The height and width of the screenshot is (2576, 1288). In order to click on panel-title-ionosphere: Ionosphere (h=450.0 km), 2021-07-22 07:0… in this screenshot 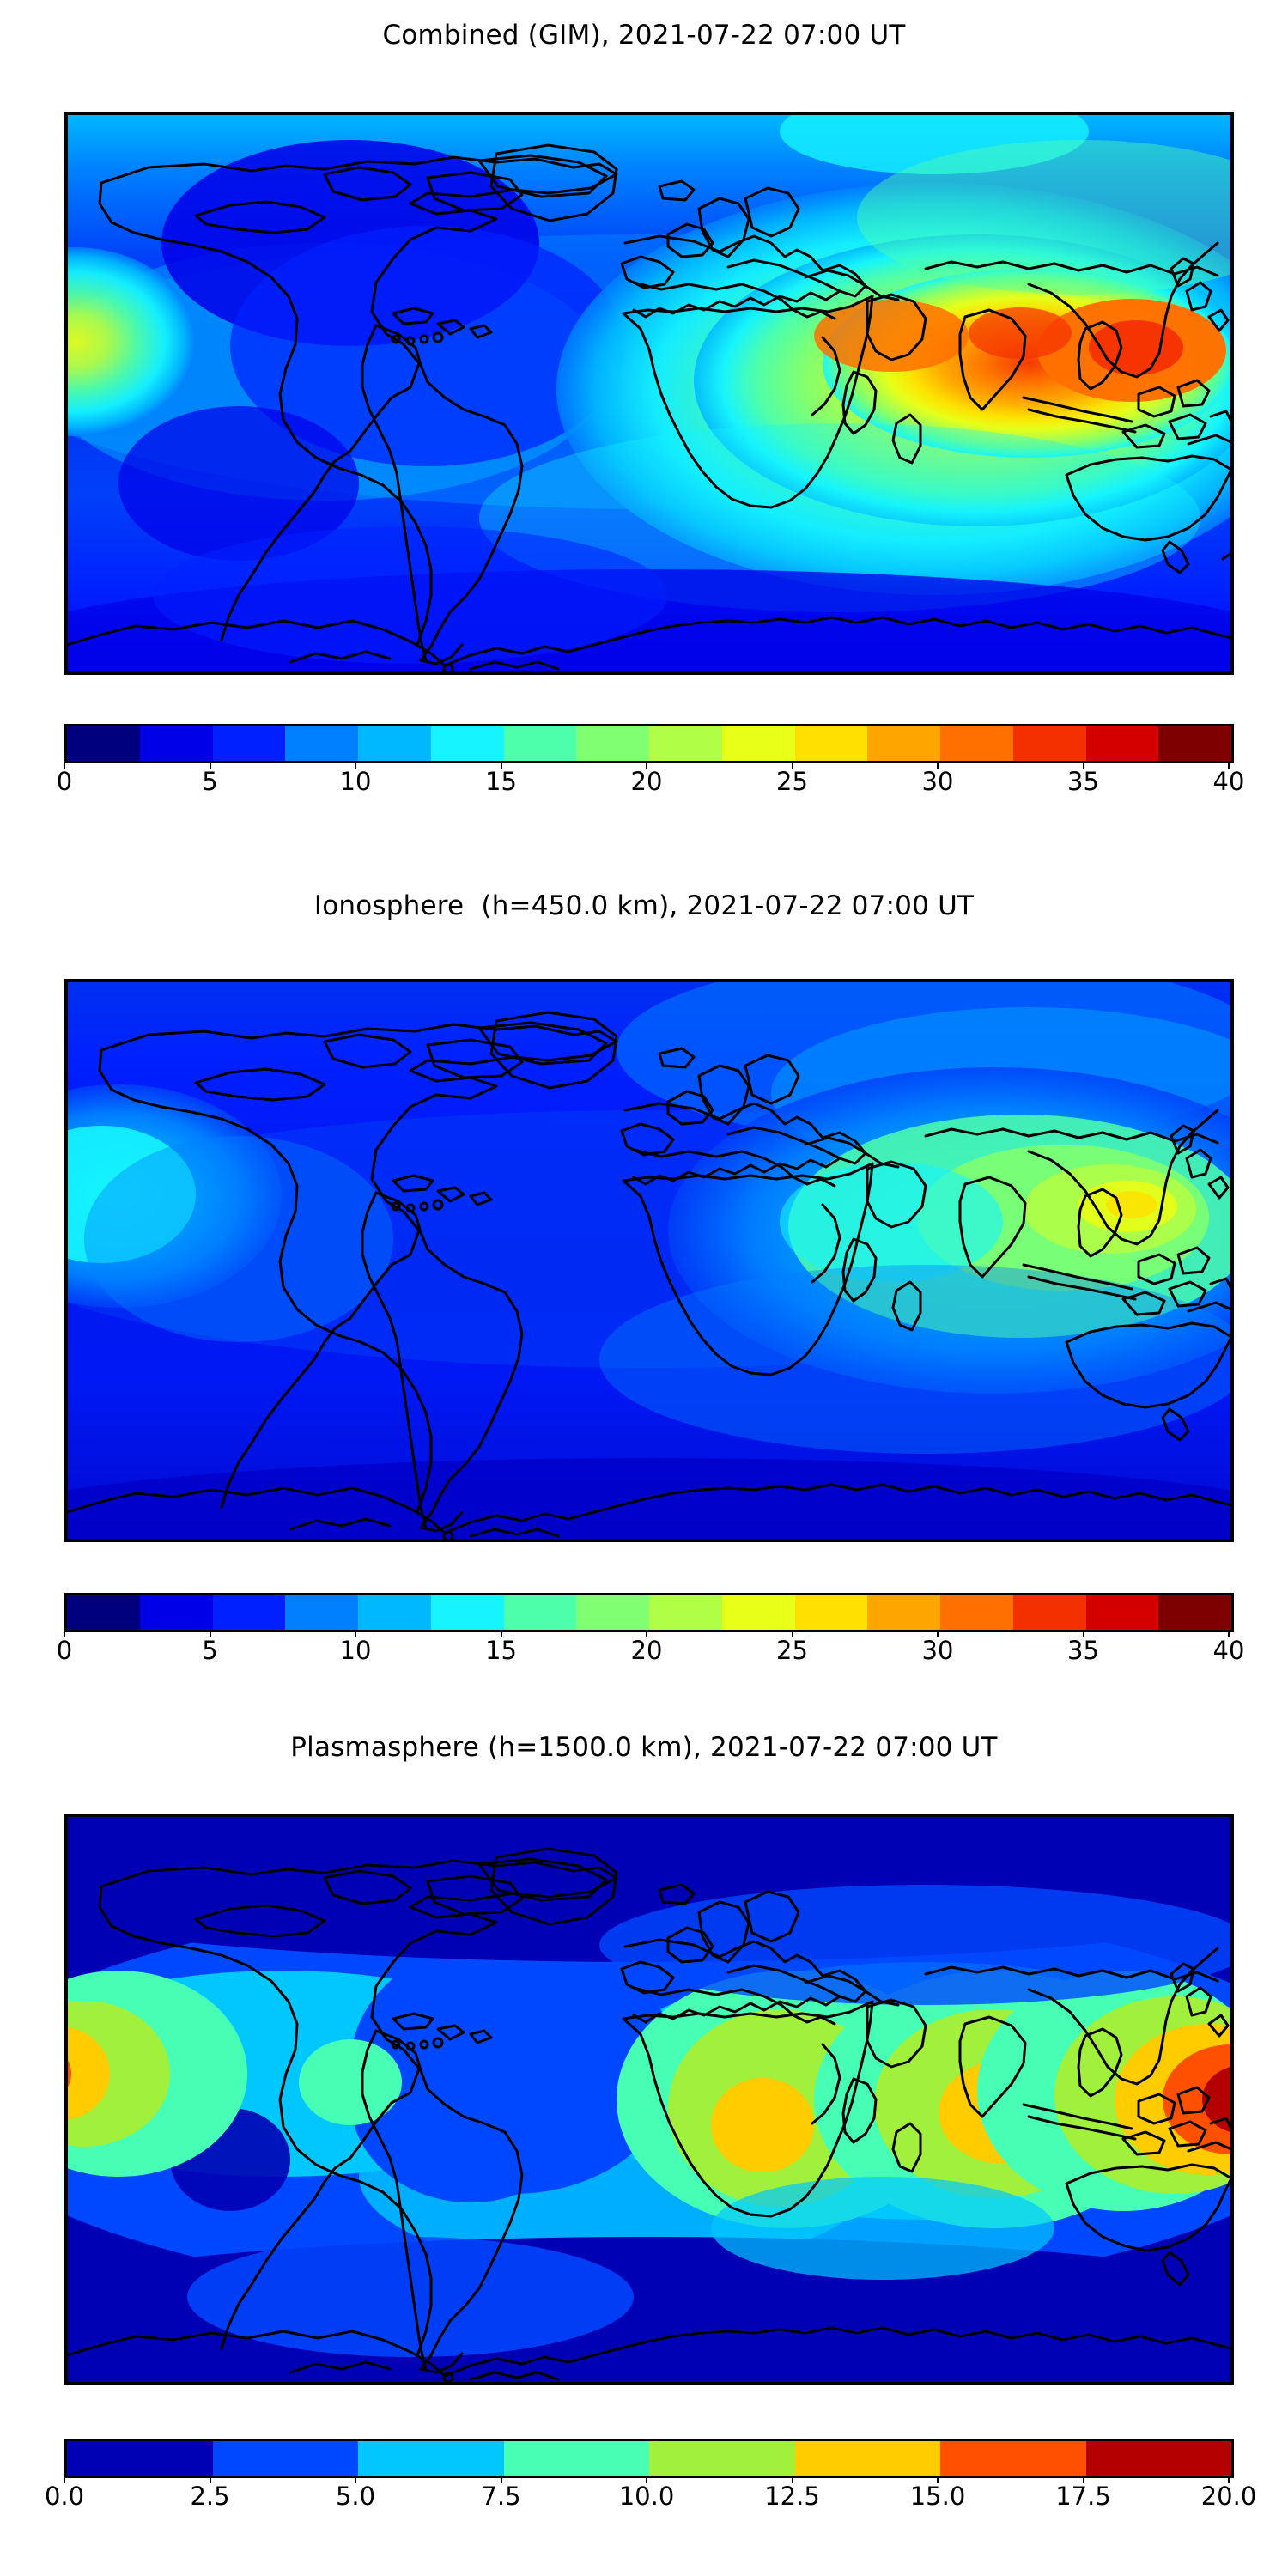, I will do `click(644, 906)`.